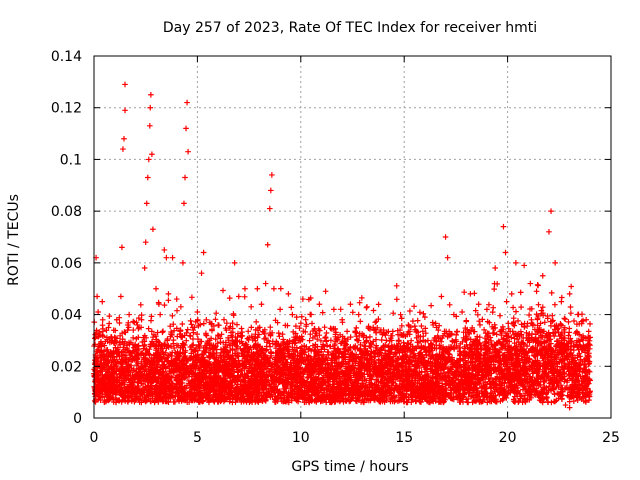 The image size is (640, 480). What do you see at coordinates (66, 57) in the screenshot?
I see `y-tick-label: 0.14` at bounding box center [66, 57].